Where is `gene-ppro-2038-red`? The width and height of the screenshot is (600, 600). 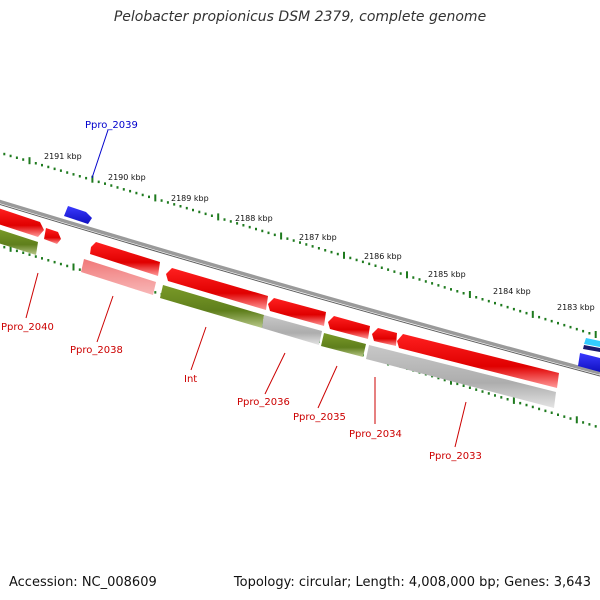 gene-ppro-2038-red is located at coordinates (125, 259).